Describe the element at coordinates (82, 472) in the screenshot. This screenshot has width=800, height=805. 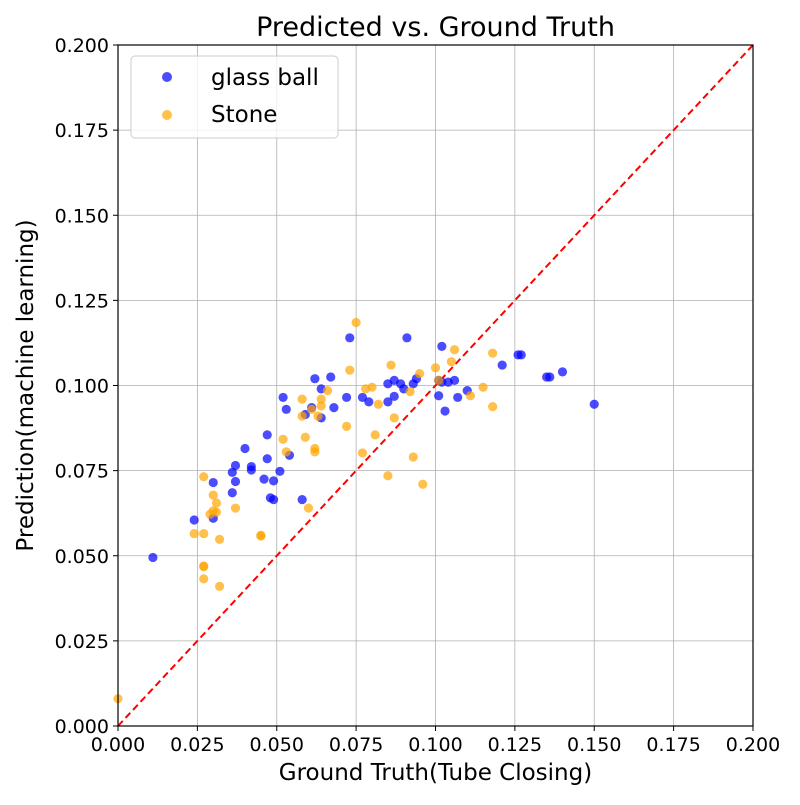
I see `y-tick-label: 0.075` at that location.